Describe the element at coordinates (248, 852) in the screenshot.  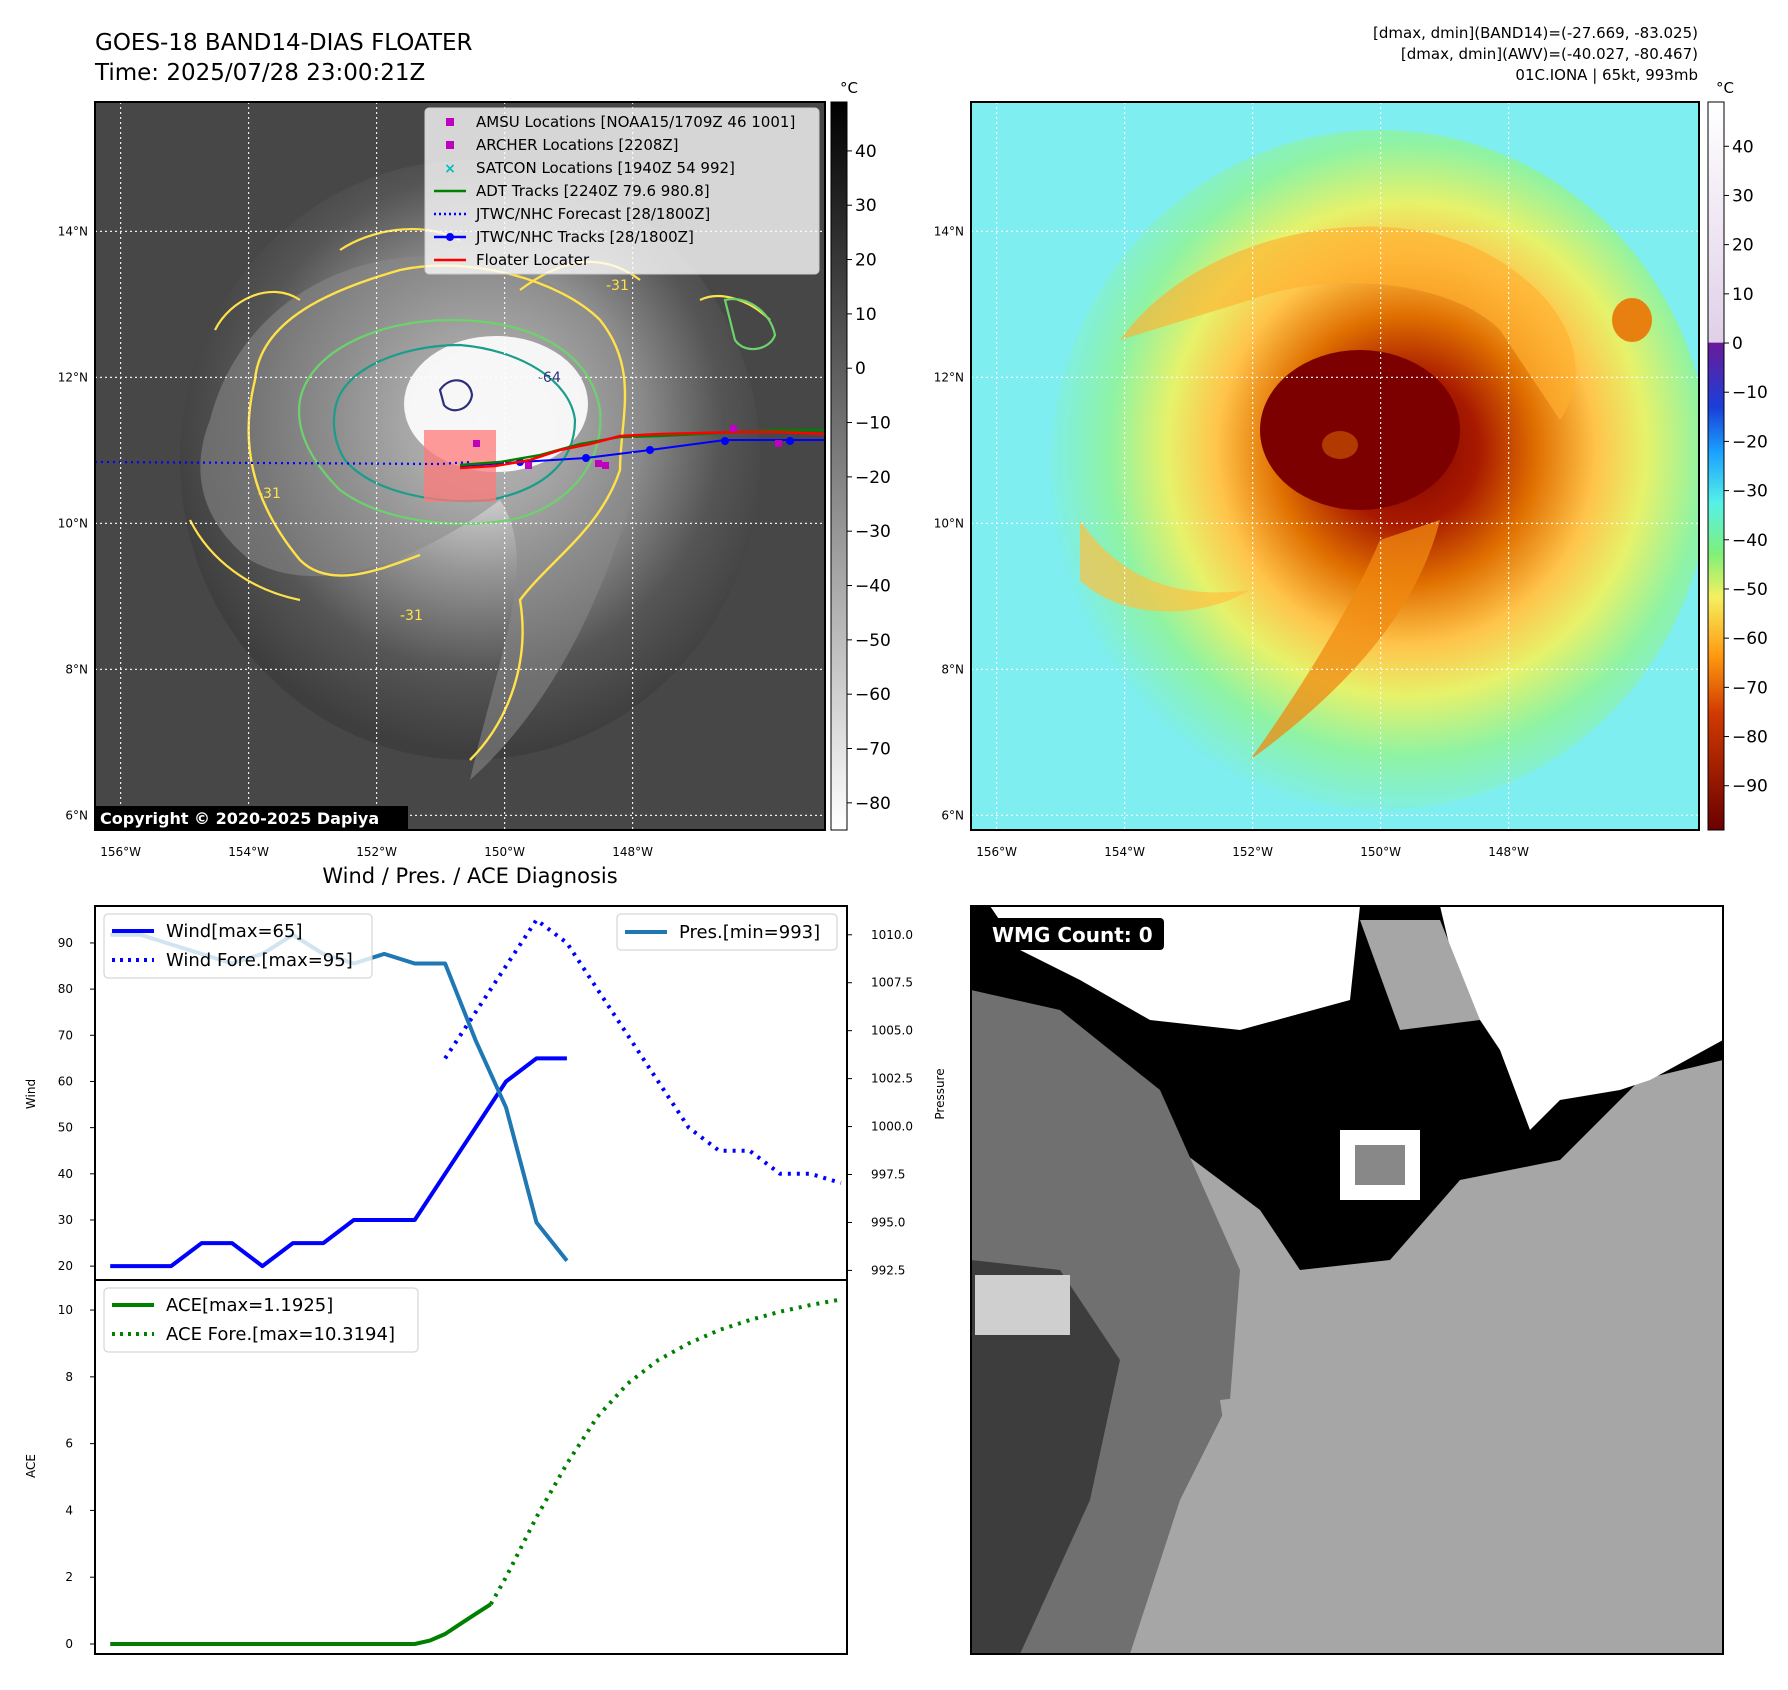
I see `left-lon-label-1: 154°W` at that location.